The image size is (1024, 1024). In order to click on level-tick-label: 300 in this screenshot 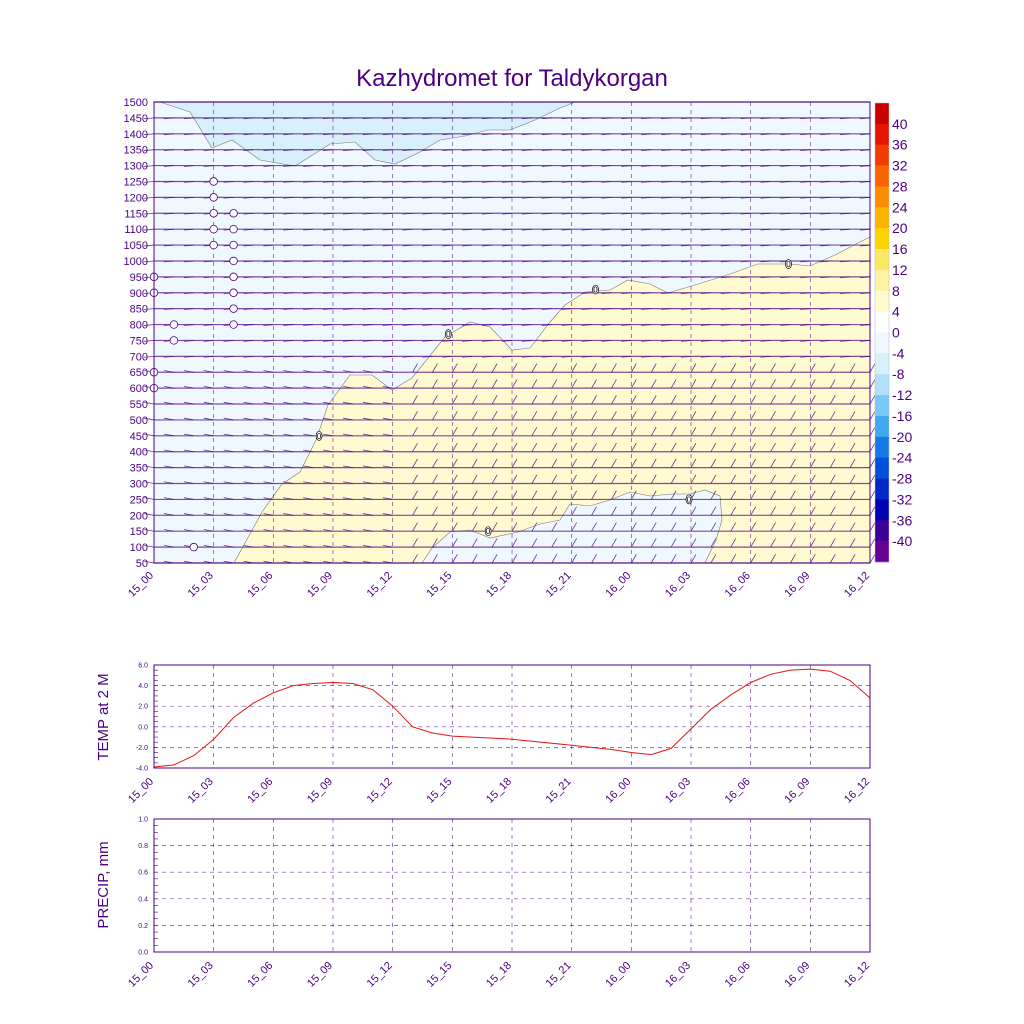, I will do `click(139, 485)`.